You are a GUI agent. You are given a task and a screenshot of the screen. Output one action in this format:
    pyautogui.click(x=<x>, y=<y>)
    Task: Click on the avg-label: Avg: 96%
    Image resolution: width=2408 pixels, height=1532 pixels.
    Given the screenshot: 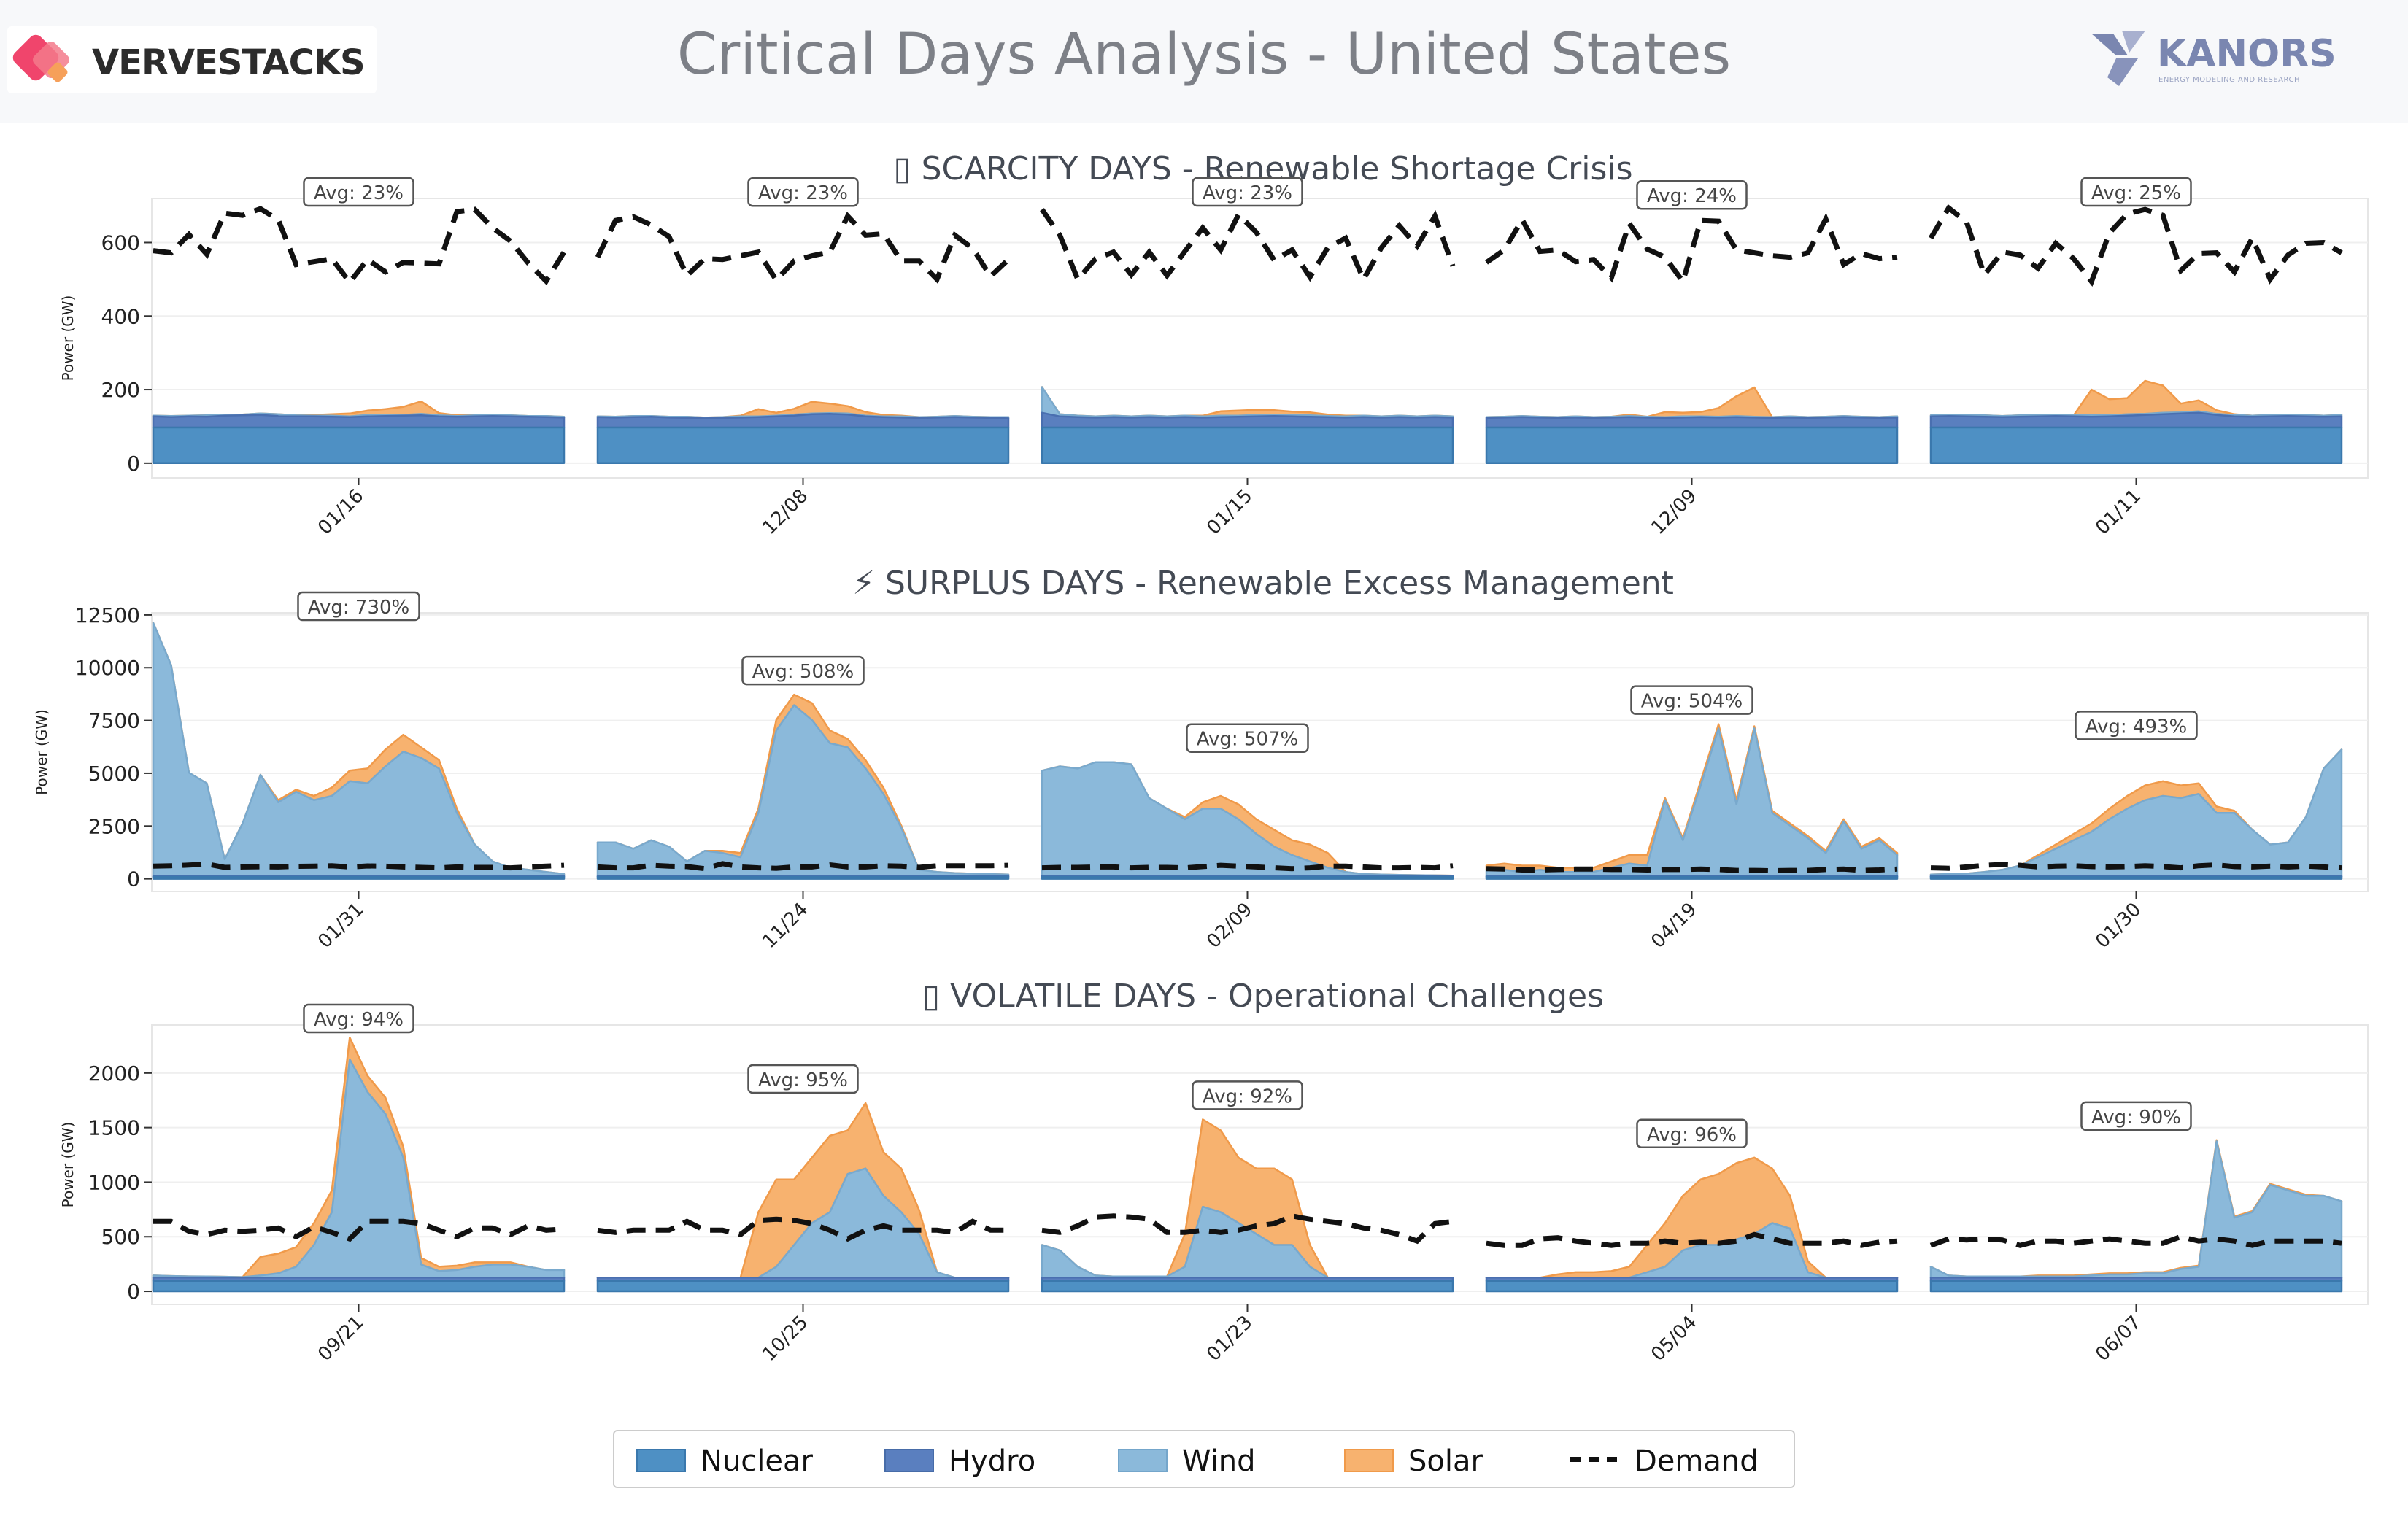 What is the action you would take?
    pyautogui.click(x=1692, y=1135)
    